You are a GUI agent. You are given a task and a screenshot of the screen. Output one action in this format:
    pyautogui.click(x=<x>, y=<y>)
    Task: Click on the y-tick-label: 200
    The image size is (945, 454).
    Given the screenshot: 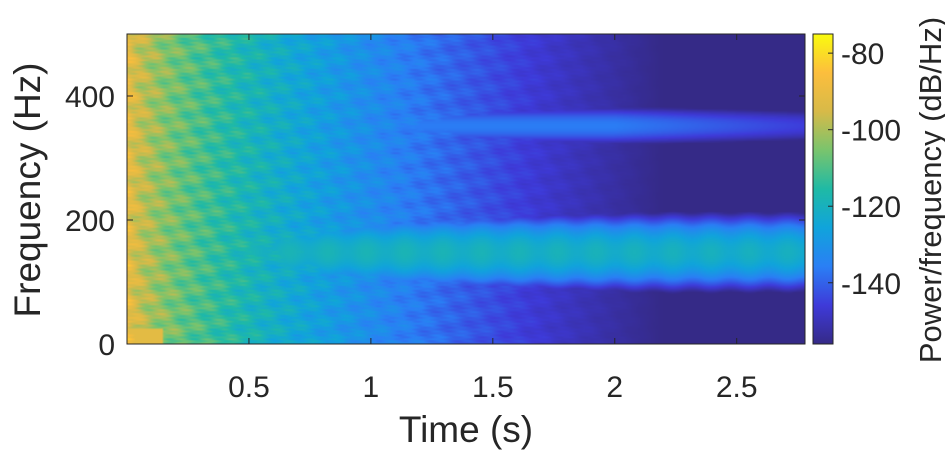 What is the action you would take?
    pyautogui.click(x=90, y=221)
    